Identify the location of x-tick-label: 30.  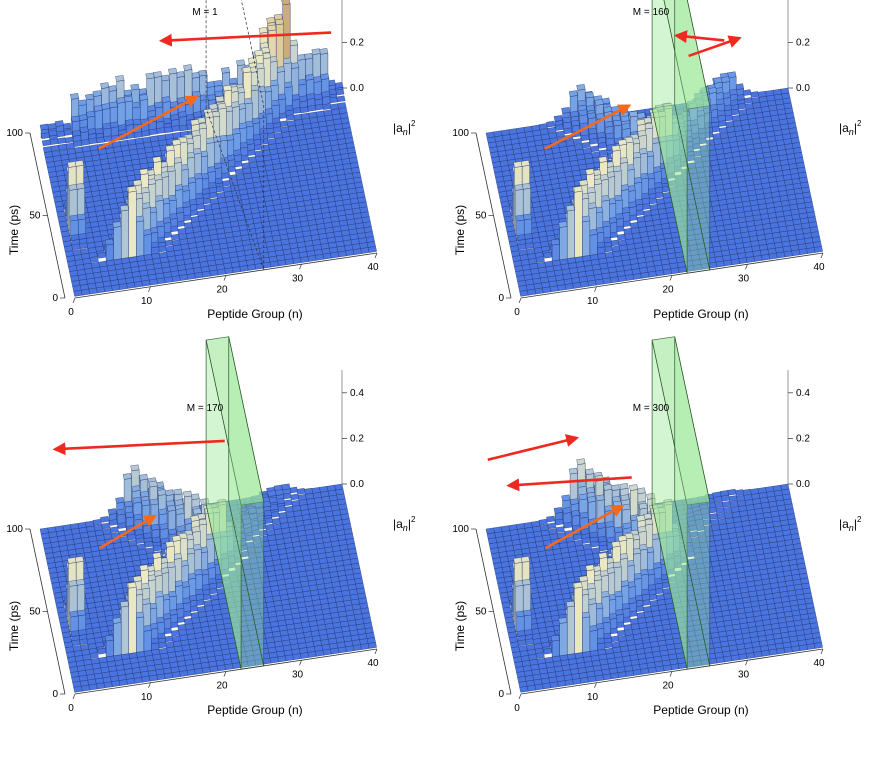
(744, 278).